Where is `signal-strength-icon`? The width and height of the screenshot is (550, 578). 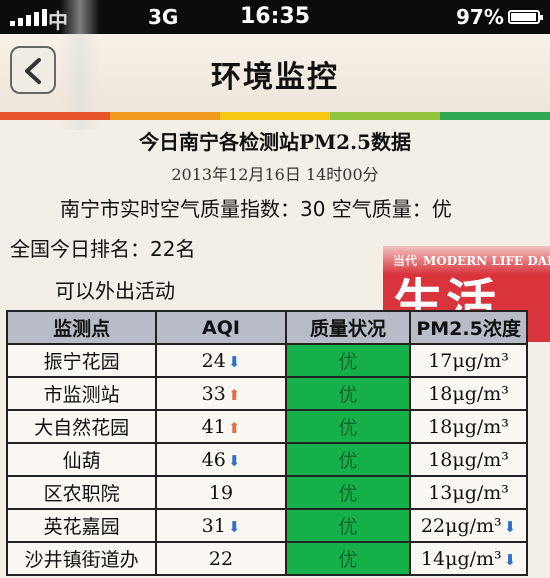
signal-strength-icon is located at coordinates (28, 17).